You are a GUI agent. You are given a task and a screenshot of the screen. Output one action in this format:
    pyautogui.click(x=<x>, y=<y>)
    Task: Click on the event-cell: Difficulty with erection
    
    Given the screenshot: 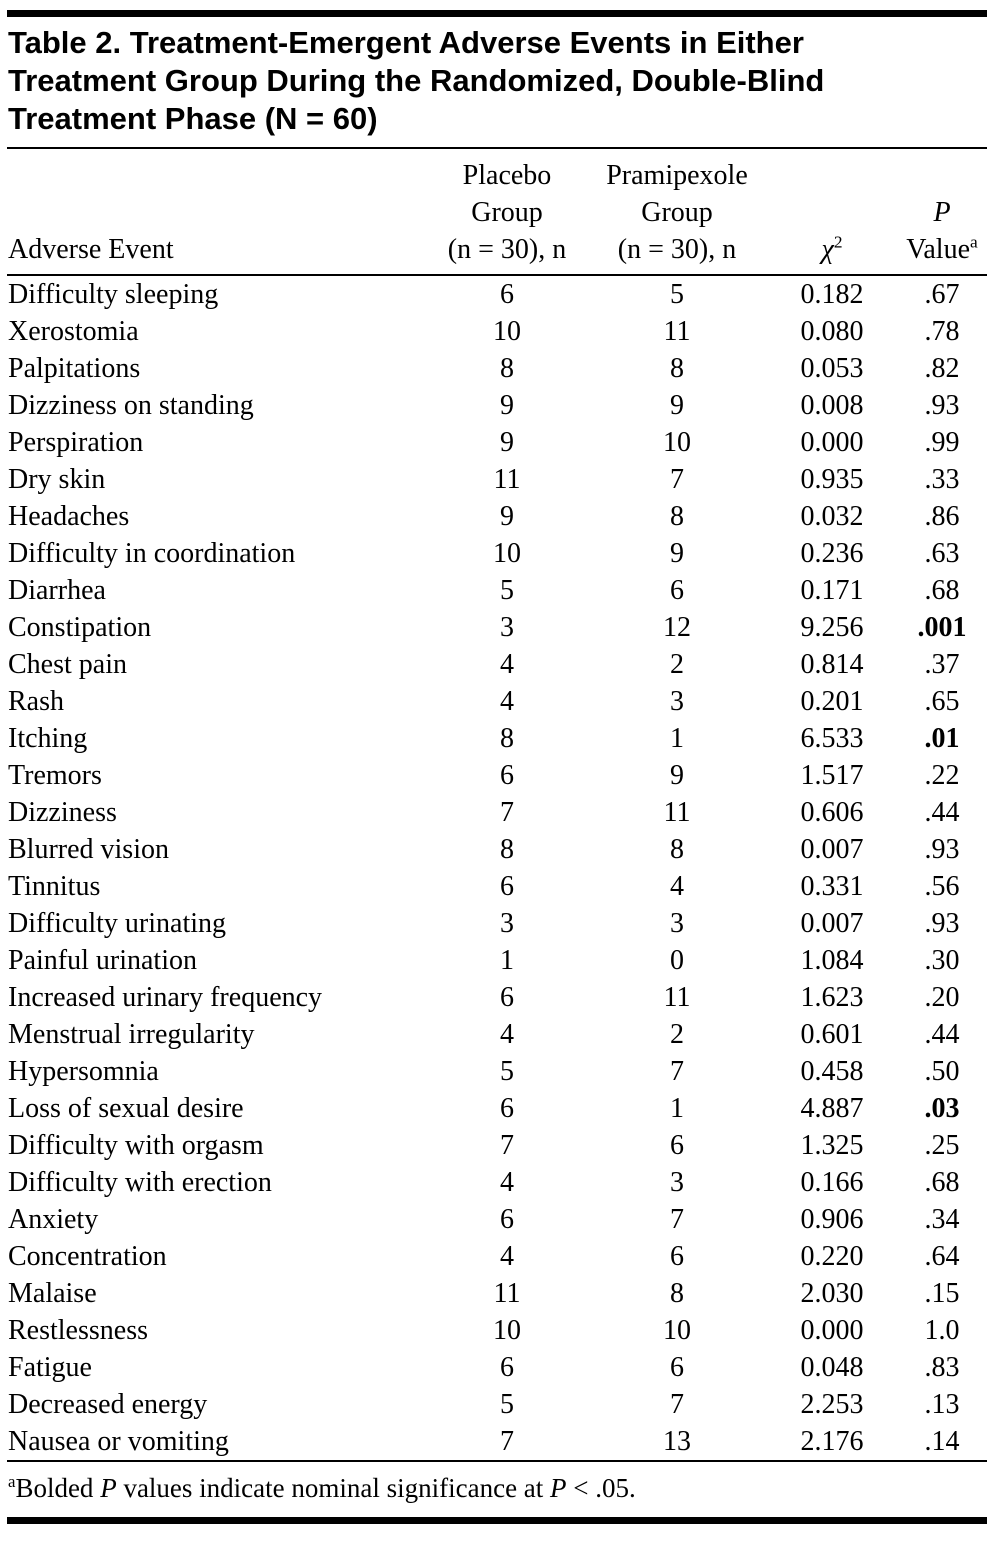 What is the action you would take?
    pyautogui.click(x=140, y=1182)
    